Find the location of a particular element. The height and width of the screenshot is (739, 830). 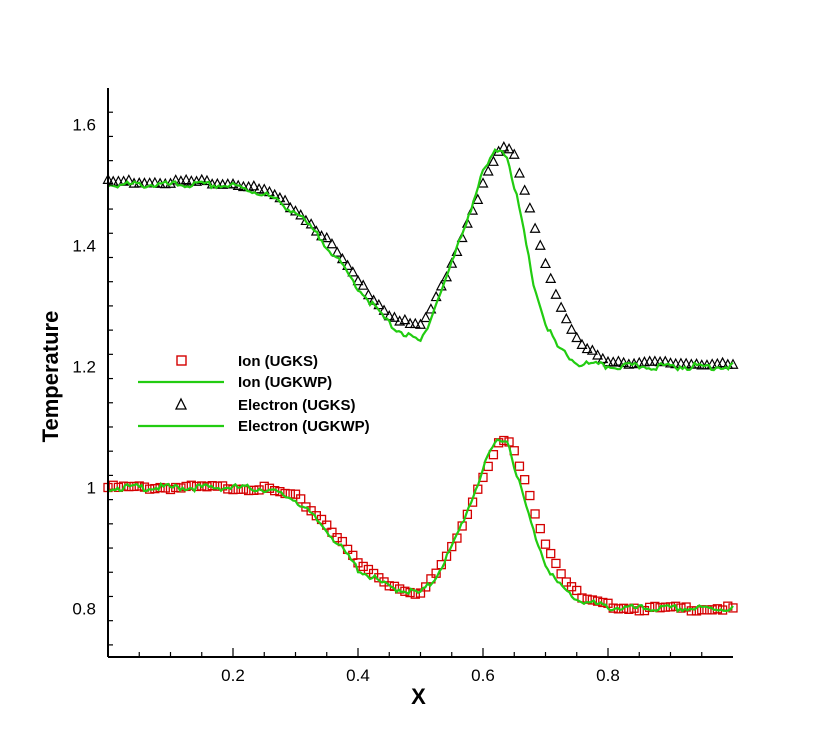

x-tick-label: 0.6 is located at coordinates (483, 675).